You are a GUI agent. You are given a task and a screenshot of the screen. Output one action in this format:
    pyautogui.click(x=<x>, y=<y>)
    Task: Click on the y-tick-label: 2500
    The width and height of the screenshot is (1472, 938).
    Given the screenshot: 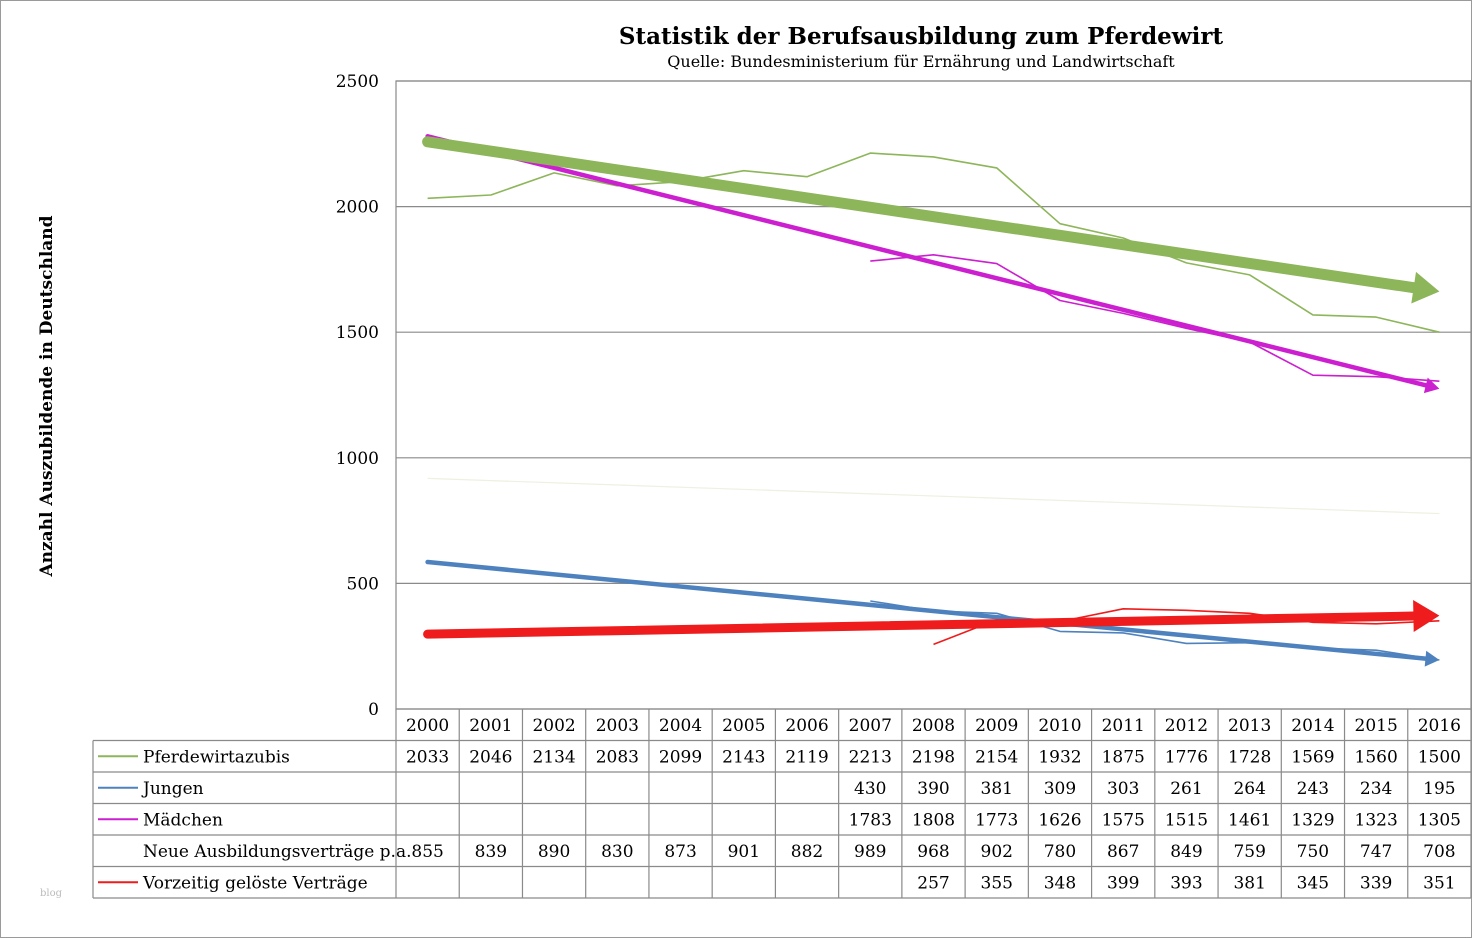 What is the action you would take?
    pyautogui.click(x=357, y=82)
    